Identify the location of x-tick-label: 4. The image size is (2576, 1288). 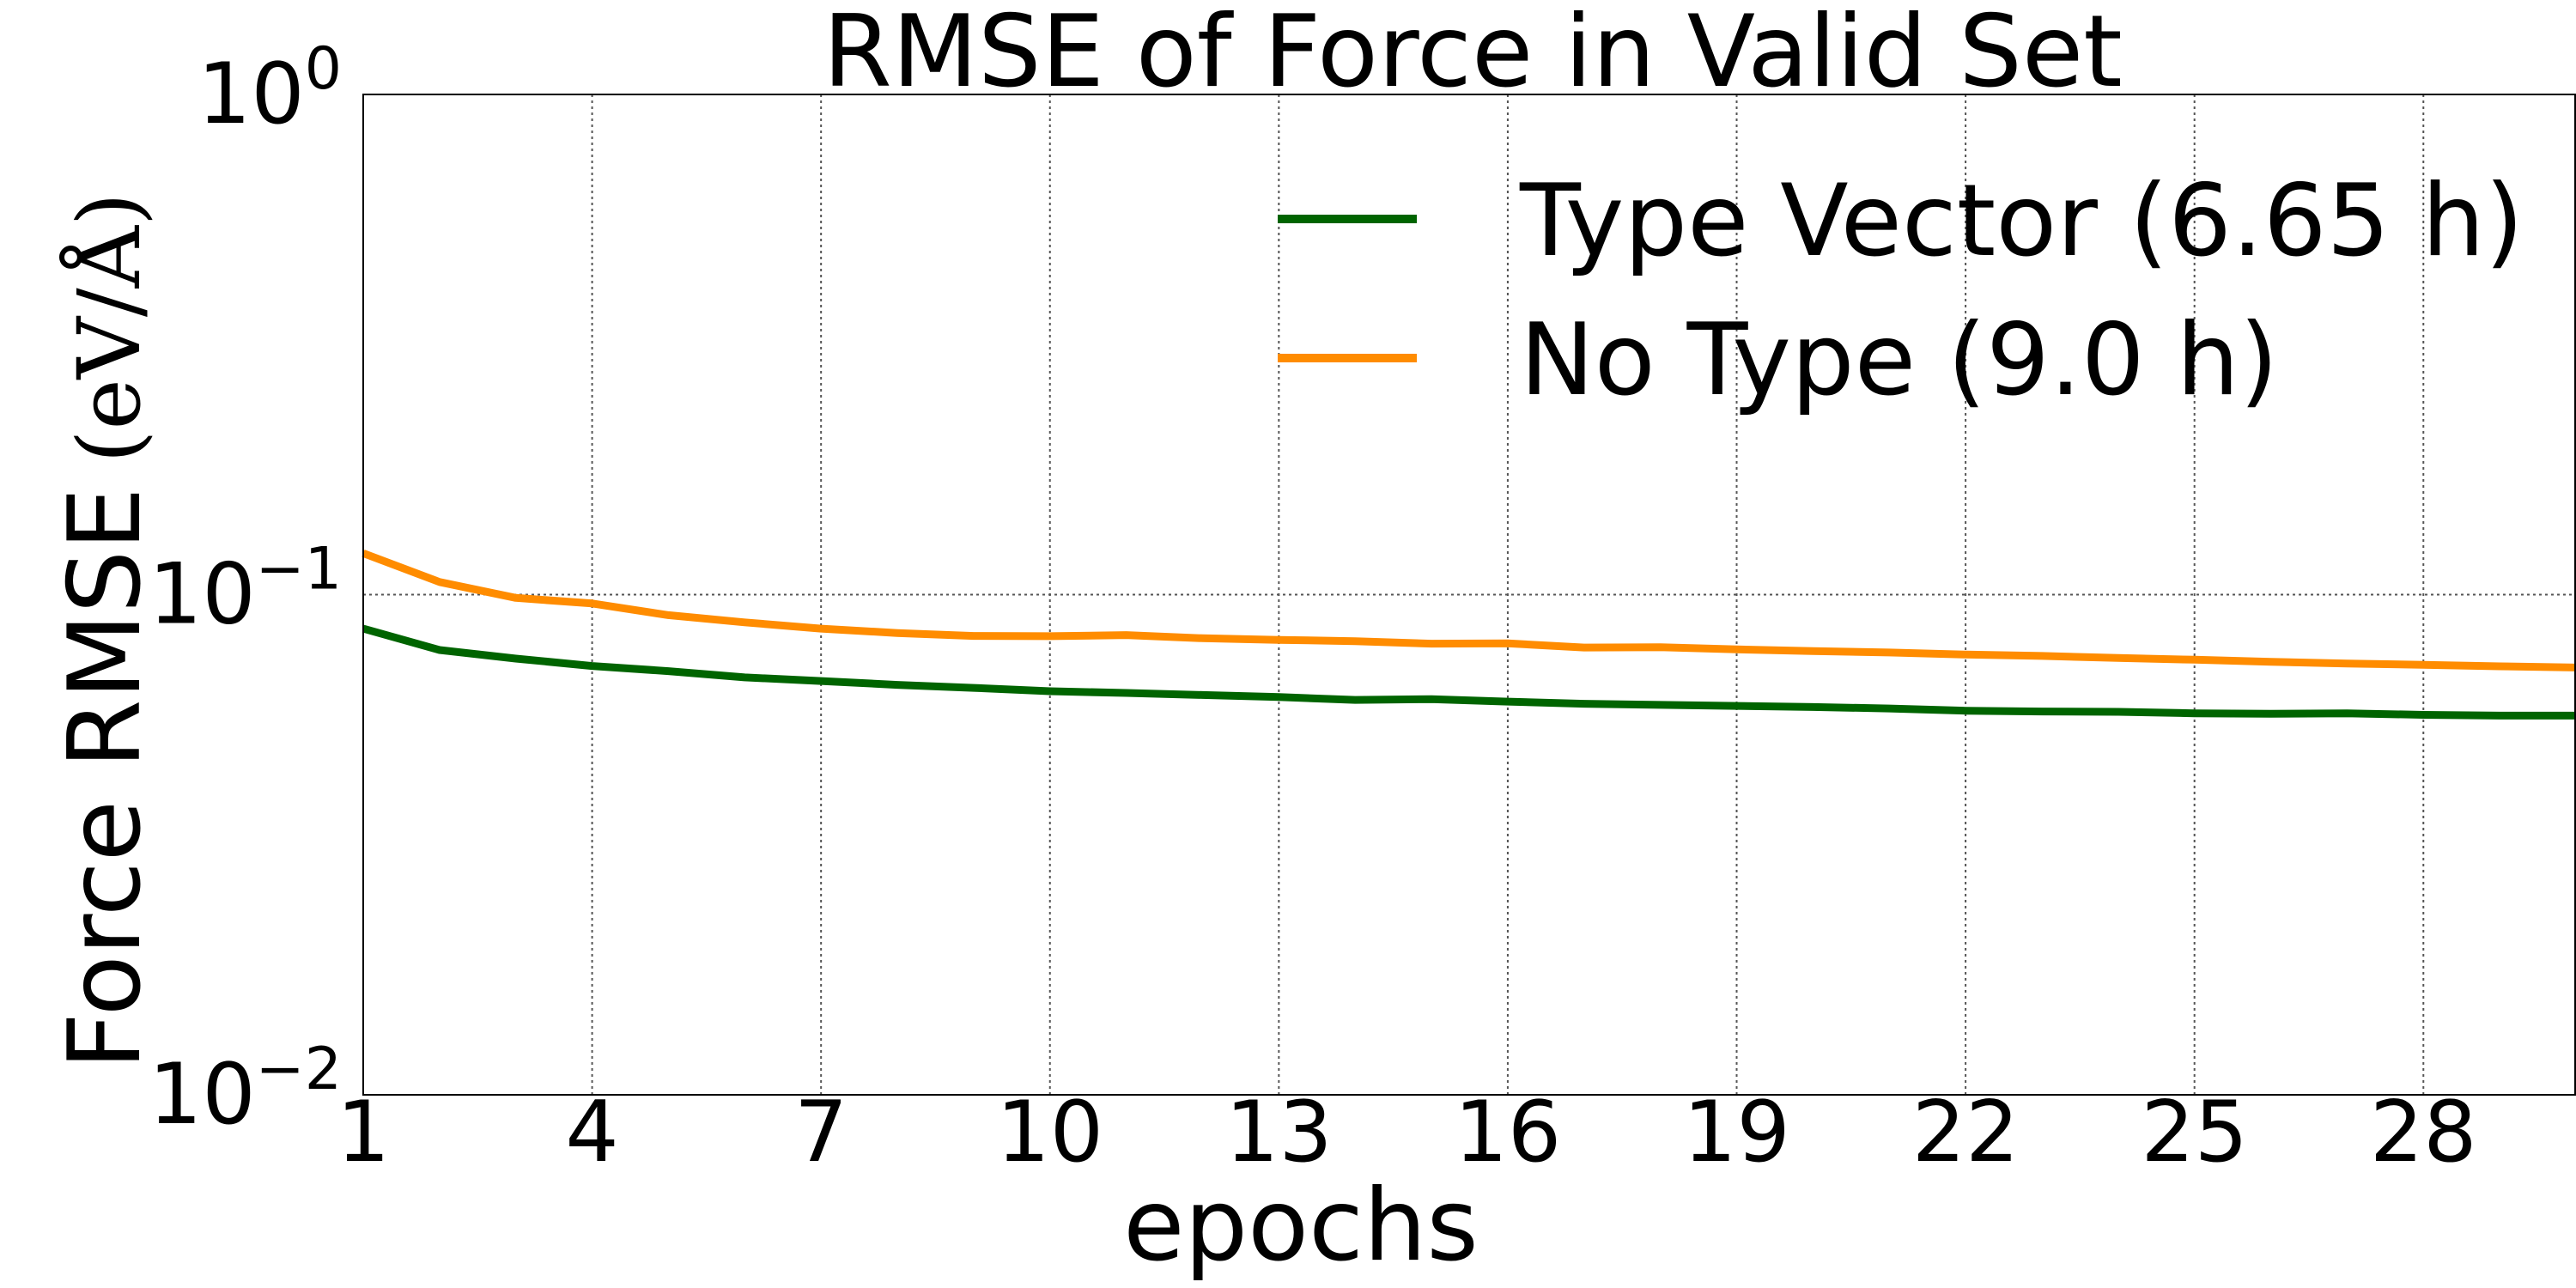
(591, 1133).